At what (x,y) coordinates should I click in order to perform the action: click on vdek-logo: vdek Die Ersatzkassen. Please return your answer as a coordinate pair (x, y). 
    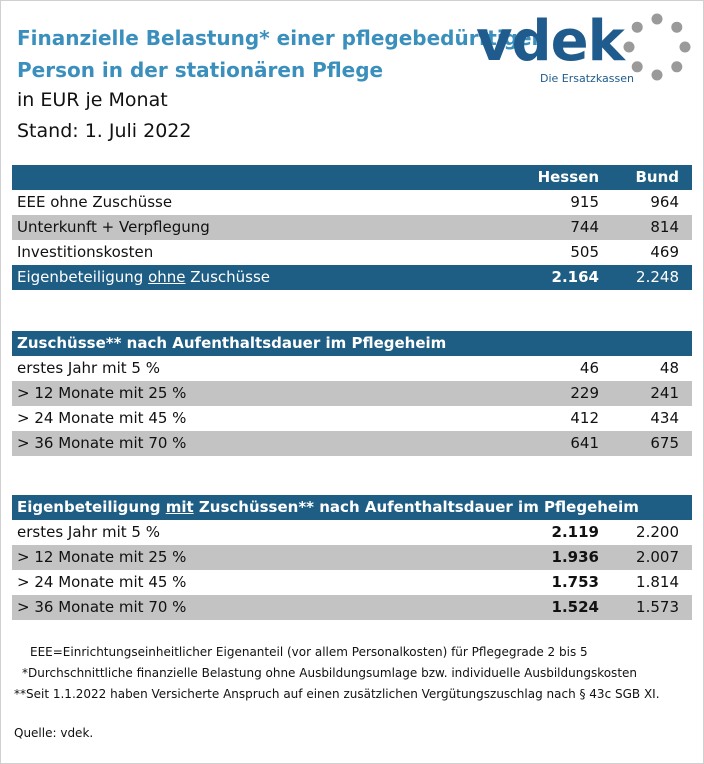
    Looking at the image, I should click on (586, 49).